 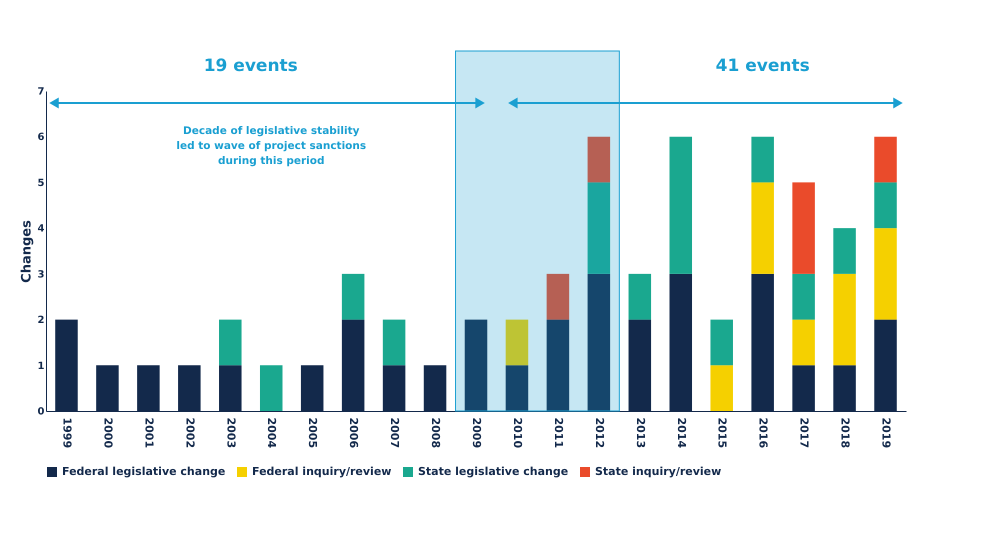 What do you see at coordinates (231, 433) in the screenshot?
I see `x-tick-label: 2003` at bounding box center [231, 433].